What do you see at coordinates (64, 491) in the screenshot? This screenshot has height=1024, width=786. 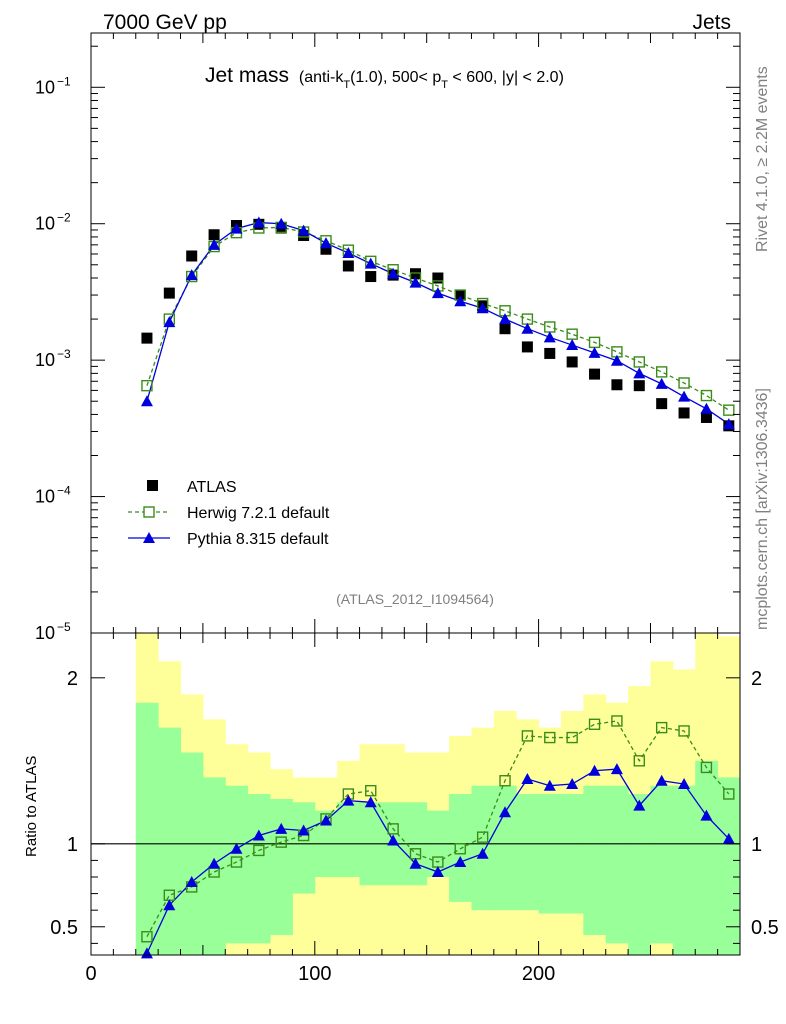 I see `main-y-tick-exponent: −4` at bounding box center [64, 491].